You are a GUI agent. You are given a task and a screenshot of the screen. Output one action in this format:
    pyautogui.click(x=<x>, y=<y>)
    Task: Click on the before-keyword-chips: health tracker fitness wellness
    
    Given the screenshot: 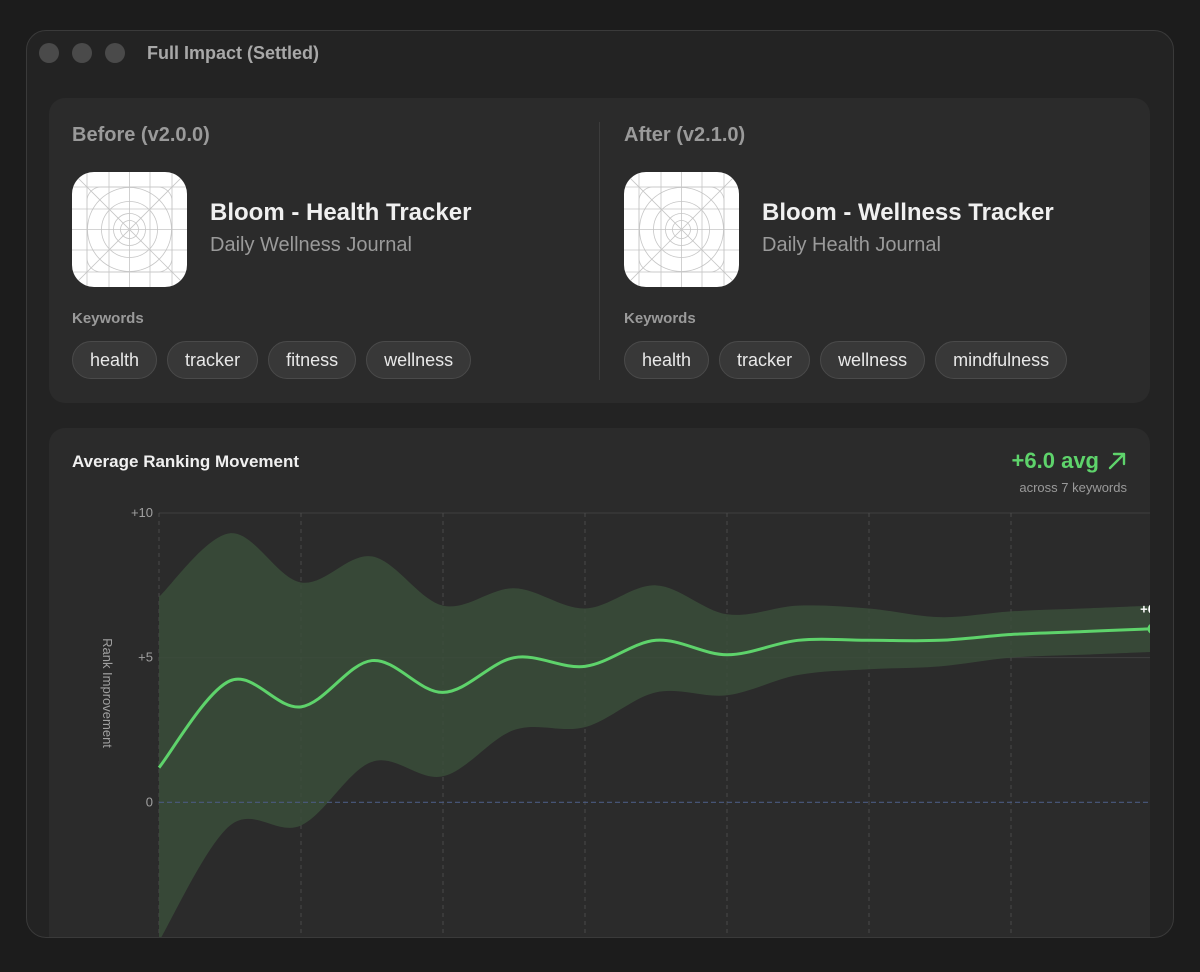 What is the action you would take?
    pyautogui.click(x=272, y=360)
    